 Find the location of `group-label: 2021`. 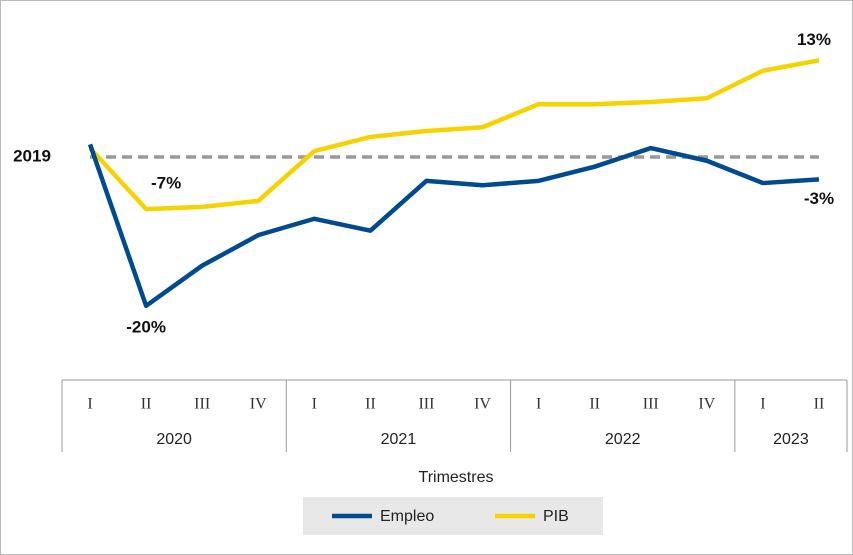

group-label: 2021 is located at coordinates (399, 439).